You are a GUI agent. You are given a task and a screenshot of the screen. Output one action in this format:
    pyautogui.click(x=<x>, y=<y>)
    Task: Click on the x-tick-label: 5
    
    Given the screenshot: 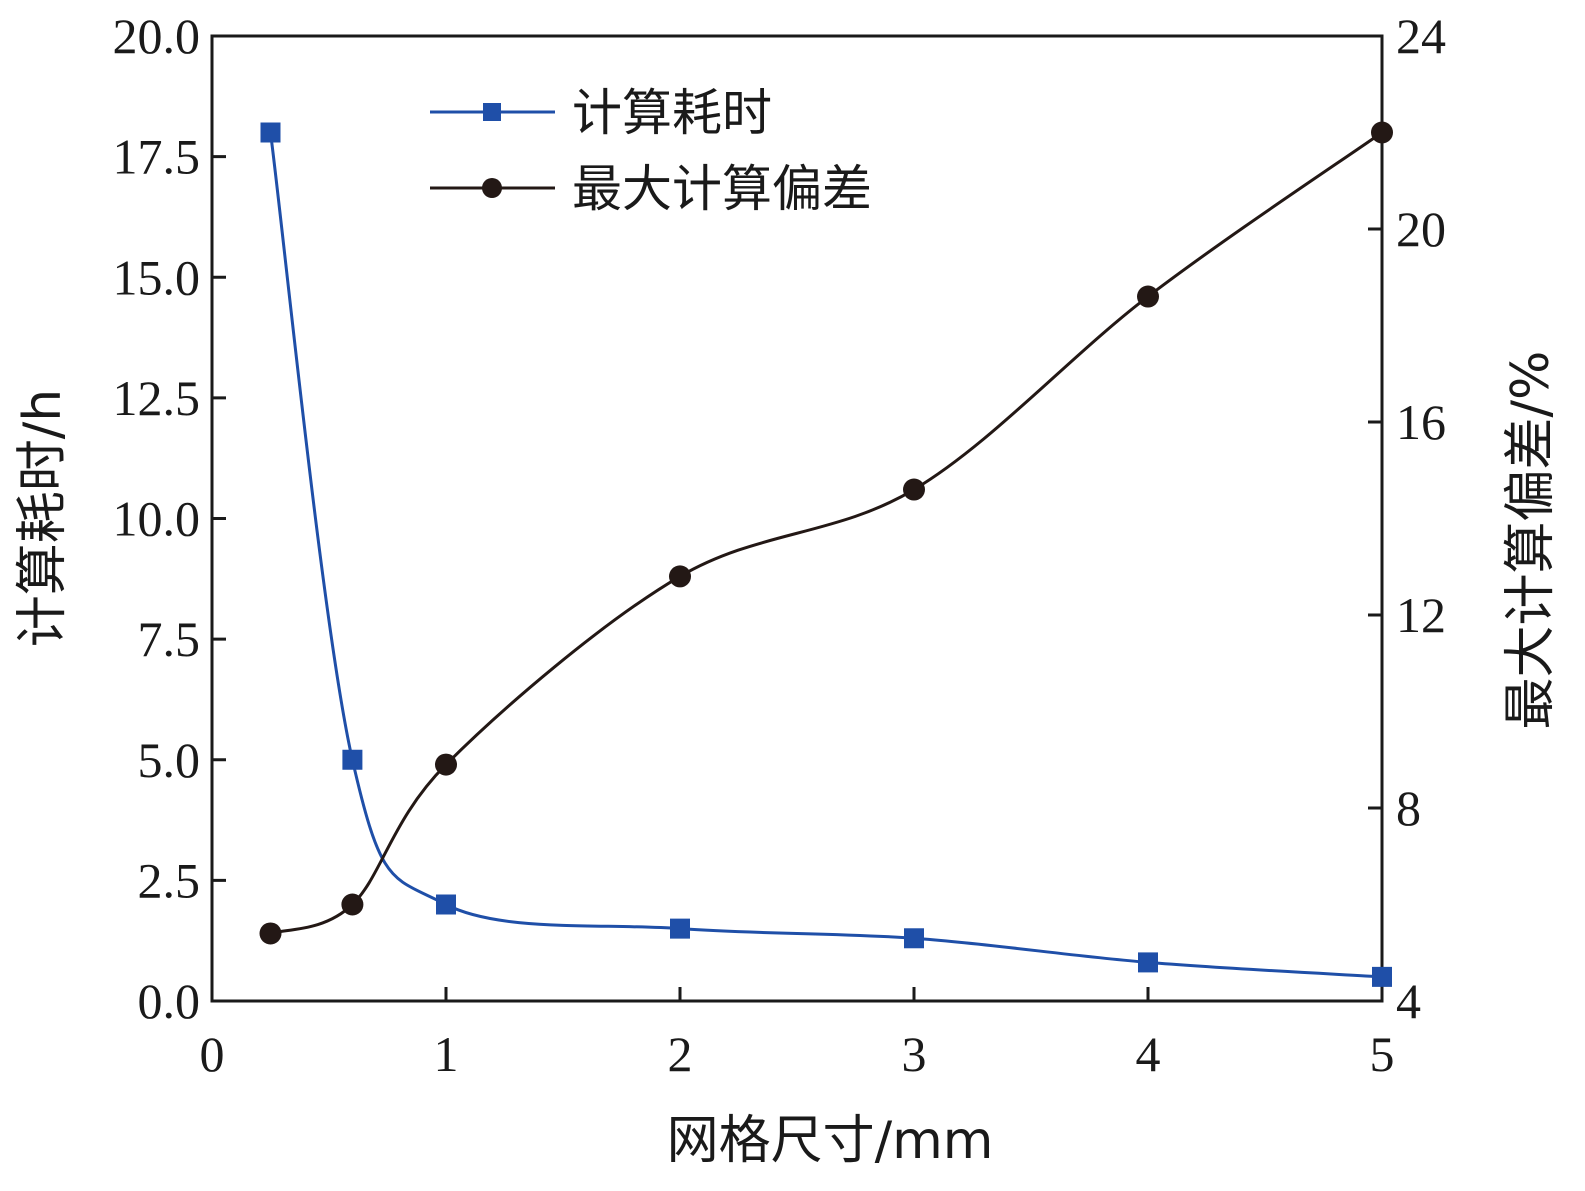 What is the action you would take?
    pyautogui.click(x=1382, y=1054)
    